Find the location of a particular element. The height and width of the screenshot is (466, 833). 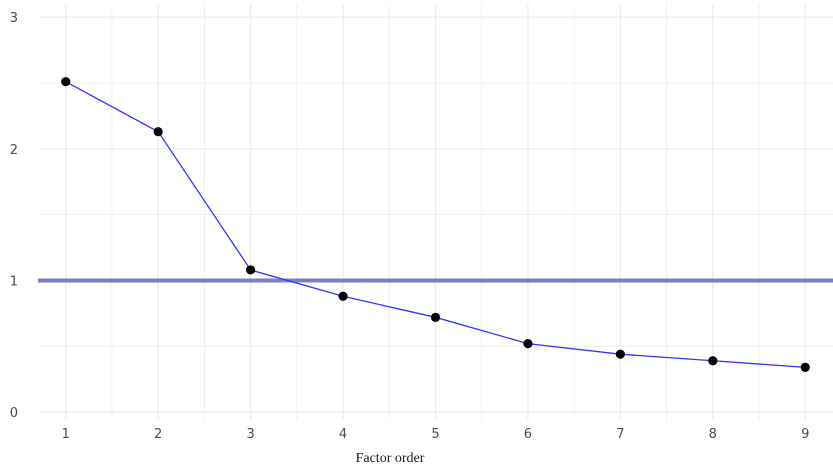

x-tick-labels: 1 2 3 4 5 6 7 8 9 is located at coordinates (436, 434).